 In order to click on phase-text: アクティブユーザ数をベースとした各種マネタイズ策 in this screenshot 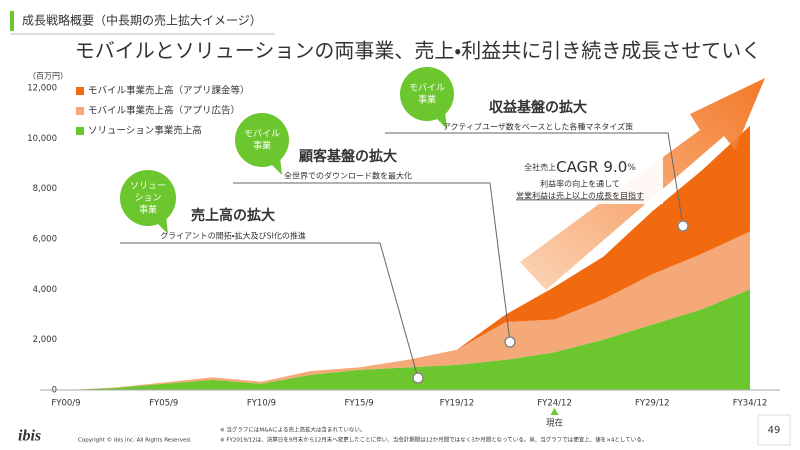, I will do `click(538, 127)`.